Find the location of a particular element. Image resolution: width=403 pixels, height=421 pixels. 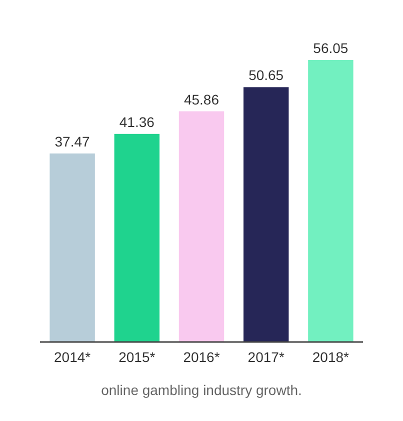

data-label: 37.47 is located at coordinates (72, 141).